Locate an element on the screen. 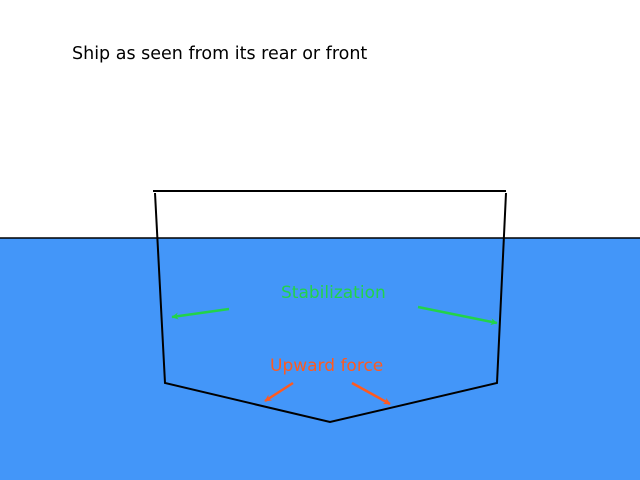 This screenshot has width=640, height=480. upward-force-arrow-right is located at coordinates (371, 393).